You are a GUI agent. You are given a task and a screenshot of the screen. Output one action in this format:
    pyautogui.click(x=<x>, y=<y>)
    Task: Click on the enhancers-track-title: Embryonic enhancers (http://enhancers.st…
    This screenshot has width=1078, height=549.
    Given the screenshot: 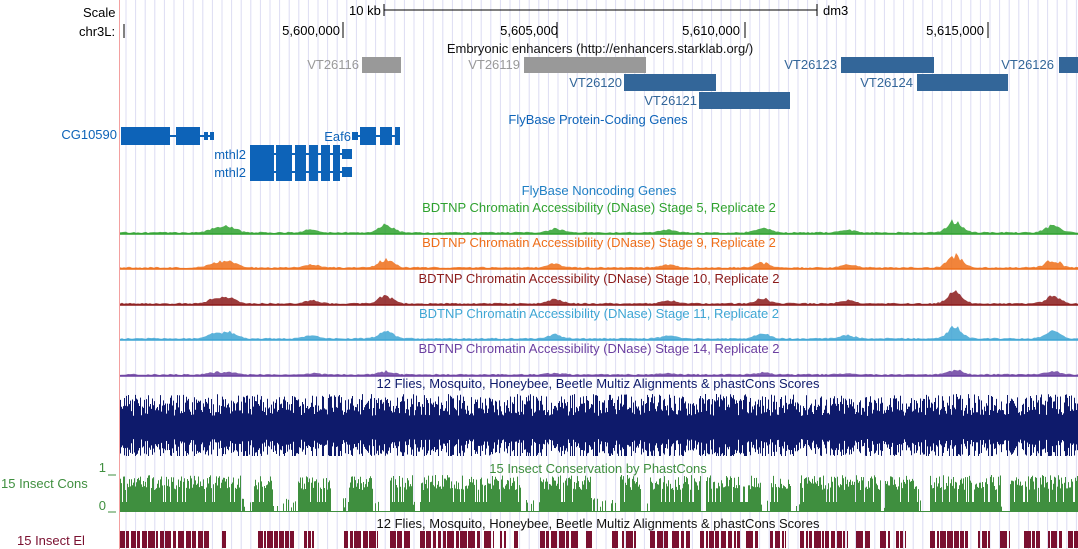 What is the action you would take?
    pyautogui.click(x=600, y=48)
    